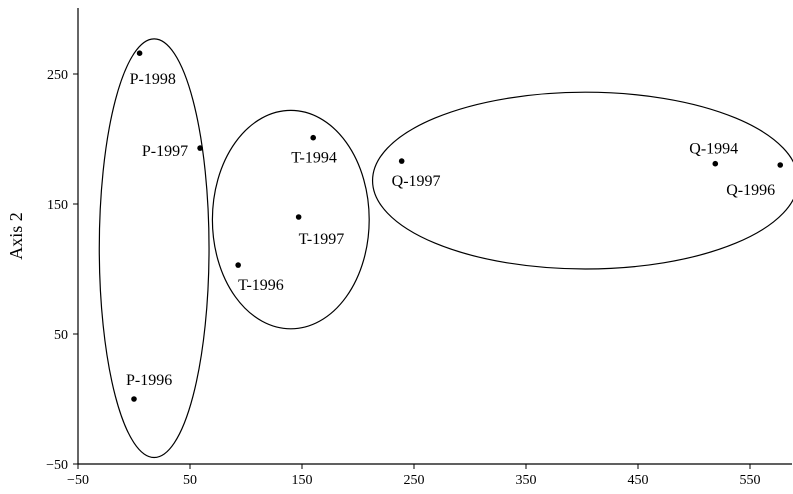  Describe the element at coordinates (322, 239) in the screenshot. I see `point-label-t-1997: T-1997` at that location.